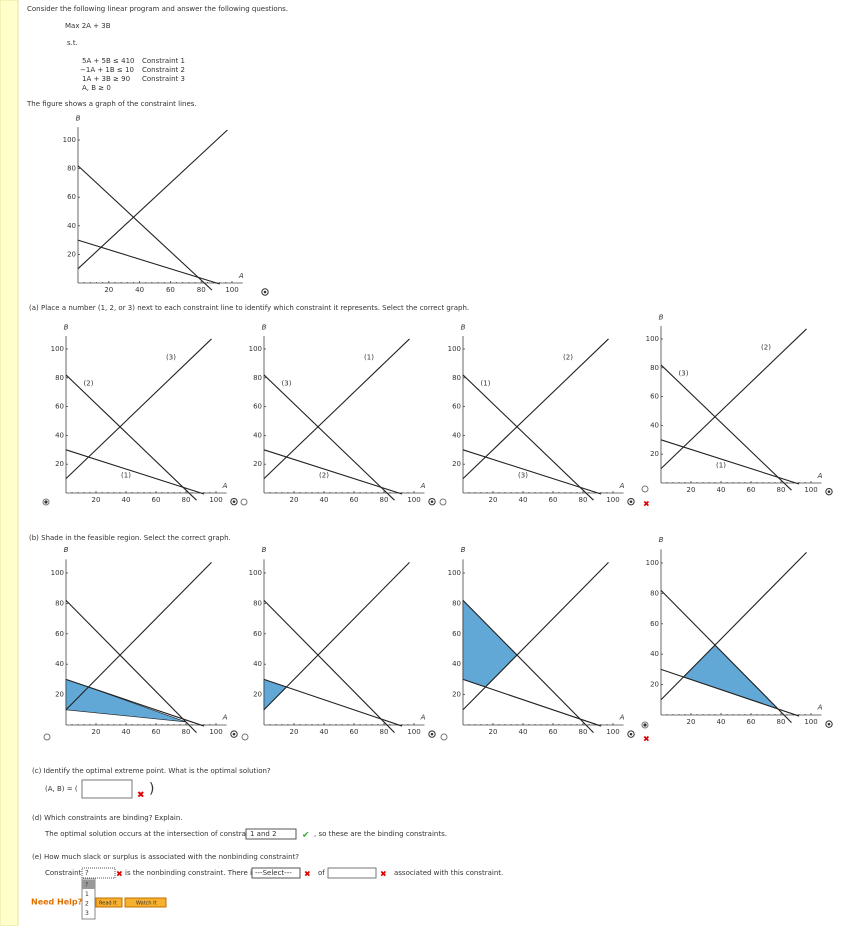 Image resolution: width=864 pixels, height=926 pixels. I want to click on button-label: Watch It, so click(146, 904).